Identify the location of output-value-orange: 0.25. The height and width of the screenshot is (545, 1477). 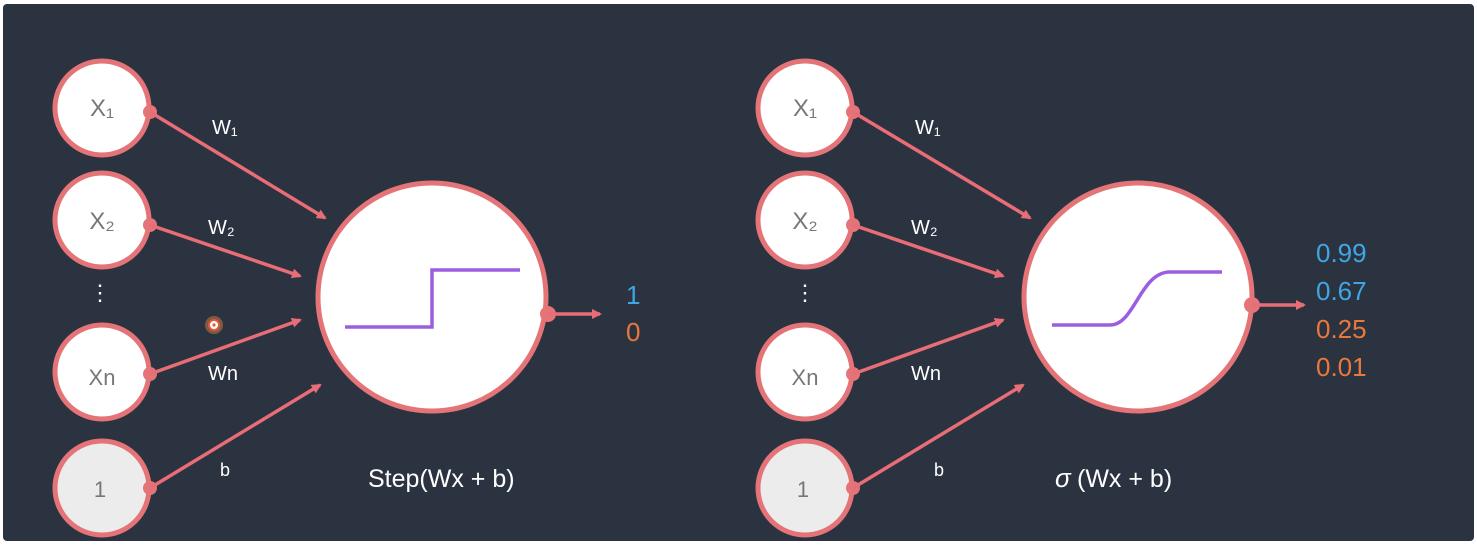
(1341, 329).